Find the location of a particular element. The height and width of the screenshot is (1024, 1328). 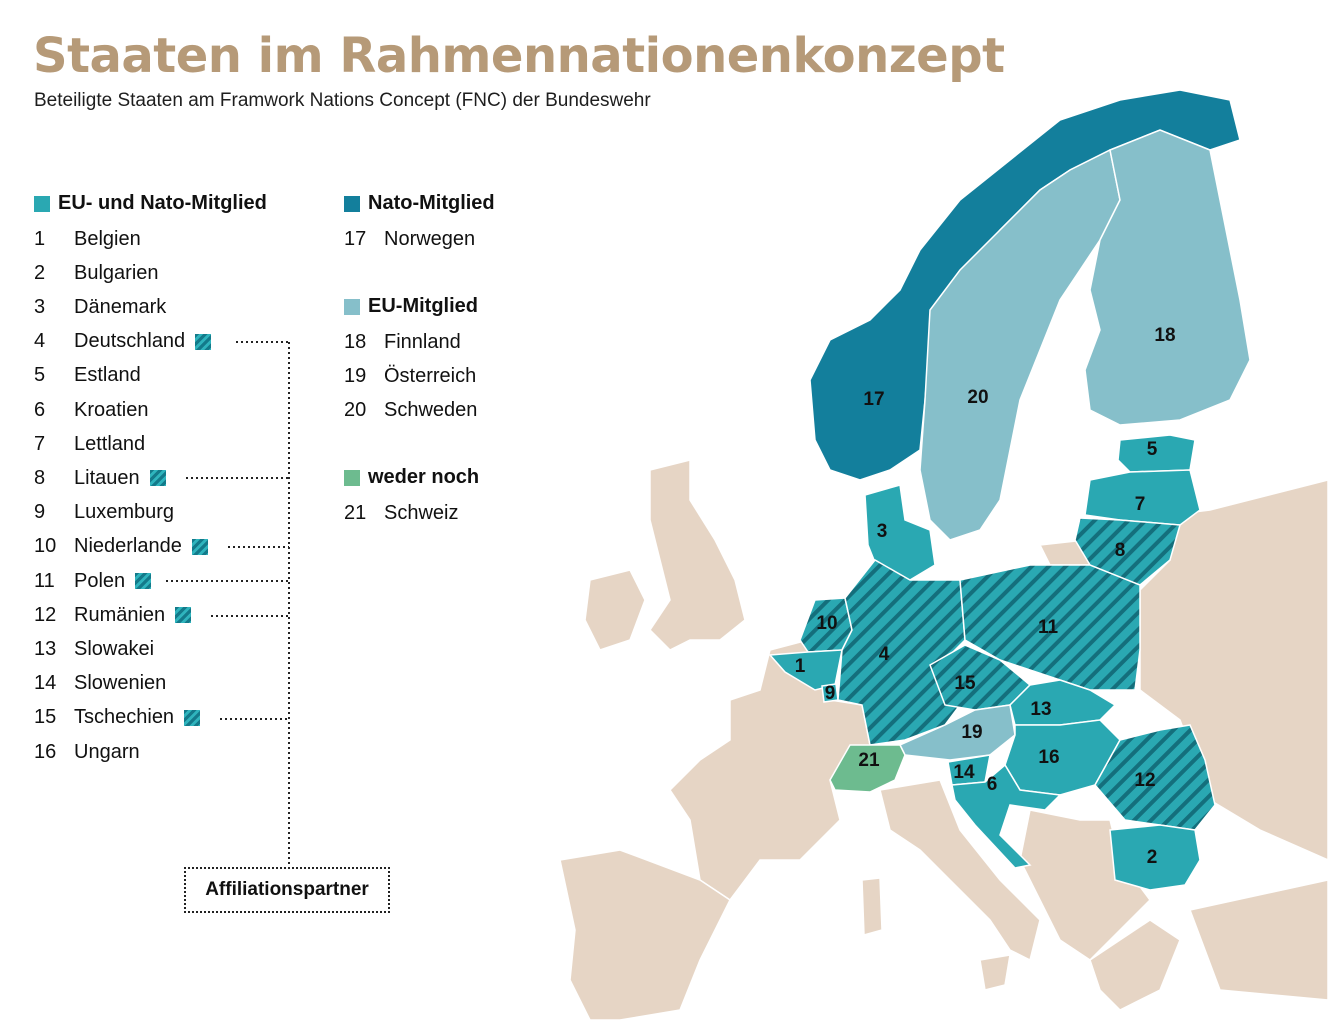

legend-country: Polen is located at coordinates (100, 580).